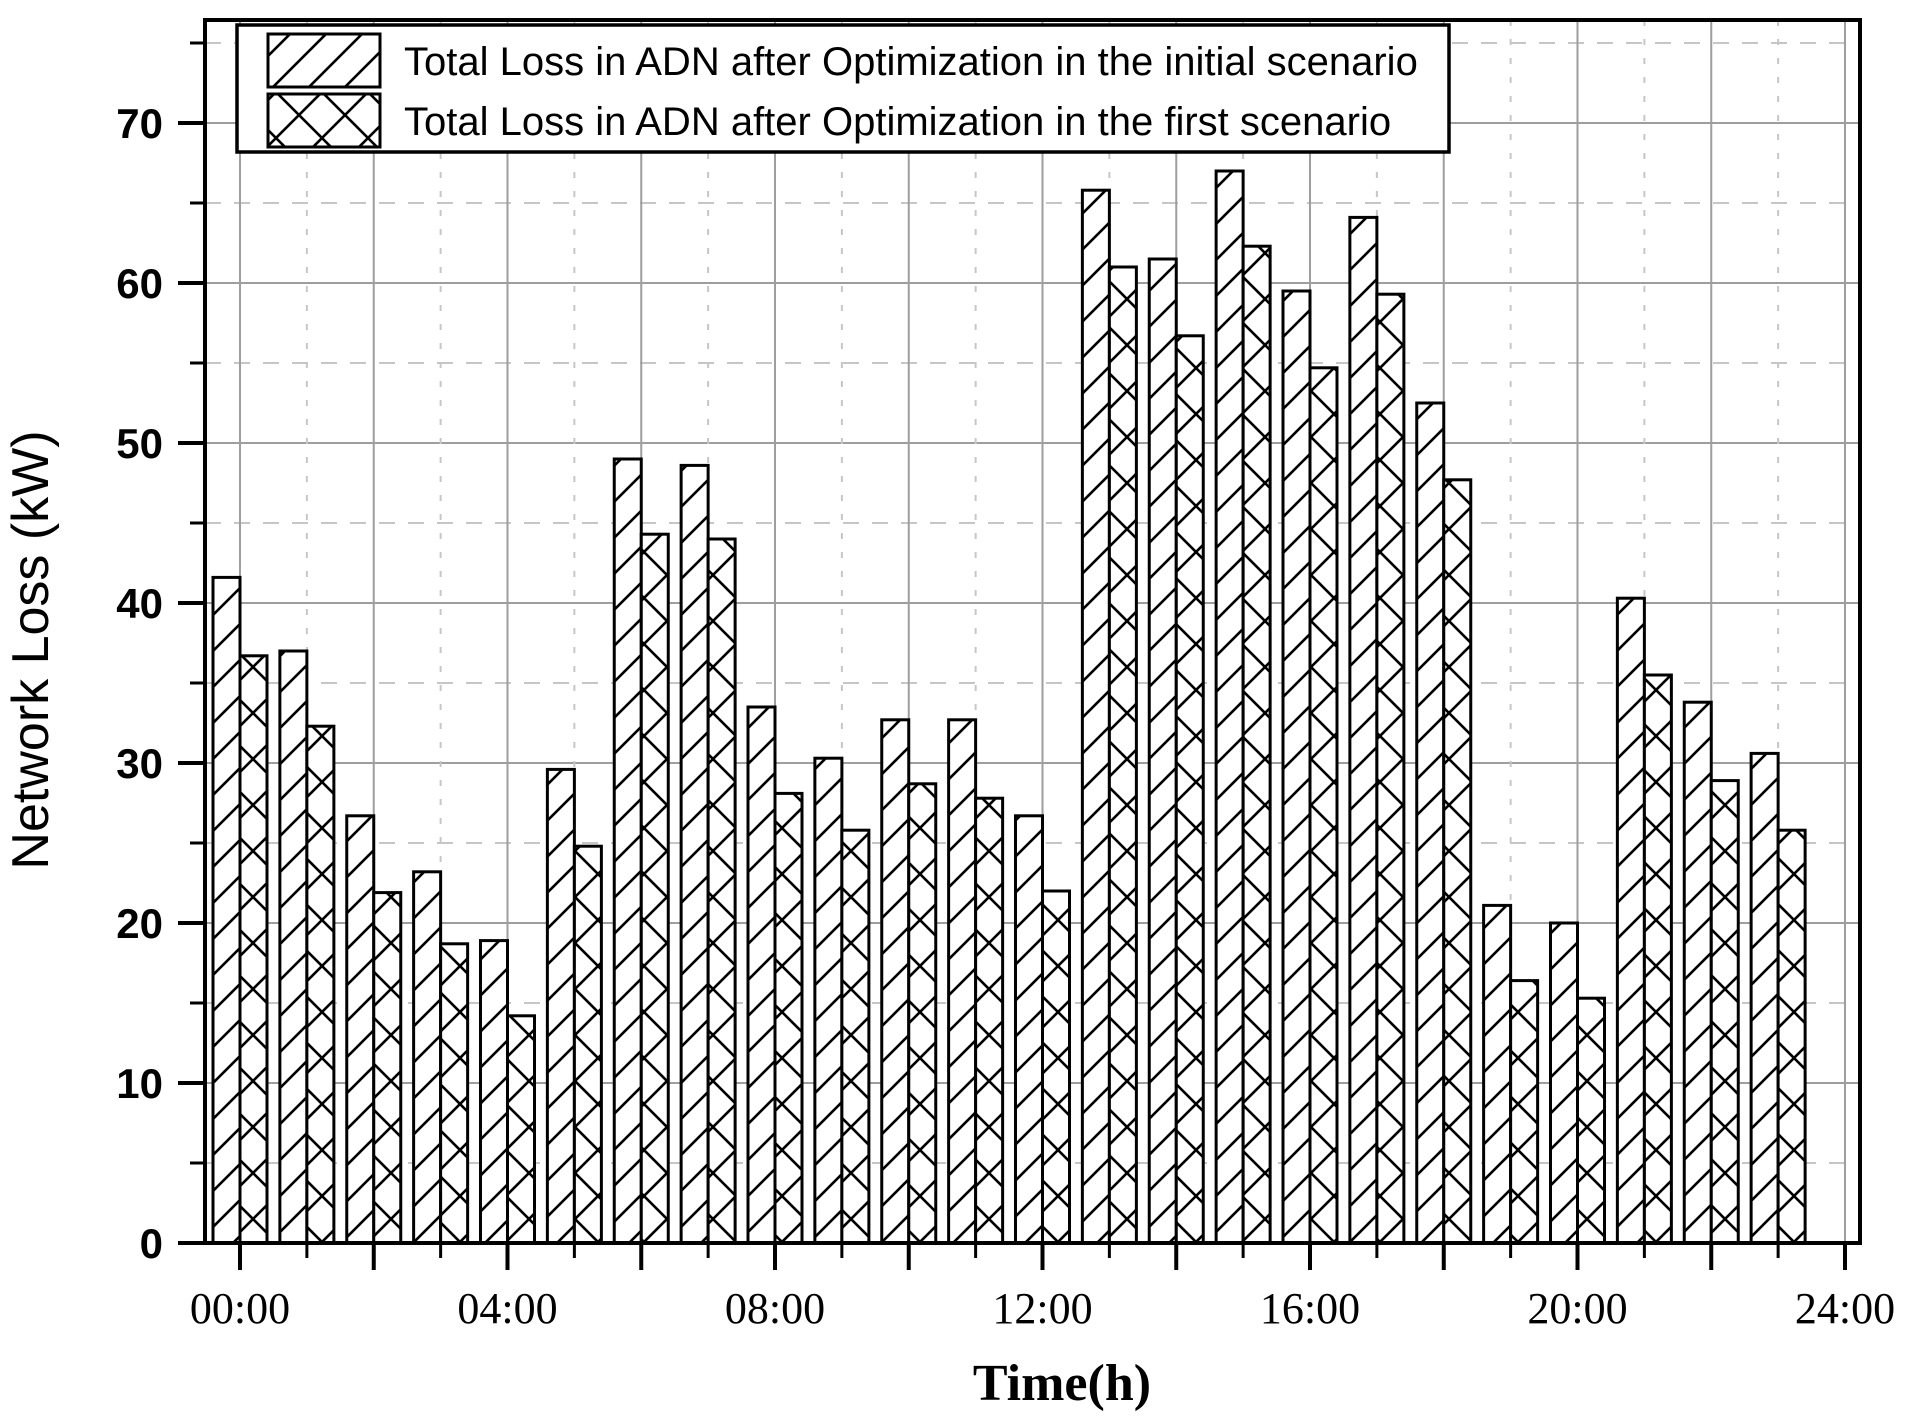 This screenshot has width=1919, height=1416. What do you see at coordinates (694, 854) in the screenshot?
I see `bar-initial-07:00` at bounding box center [694, 854].